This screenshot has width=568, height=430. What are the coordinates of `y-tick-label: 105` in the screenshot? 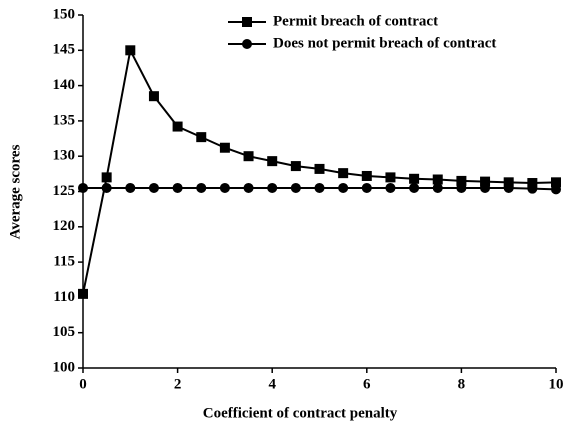 It's located at (64, 332).